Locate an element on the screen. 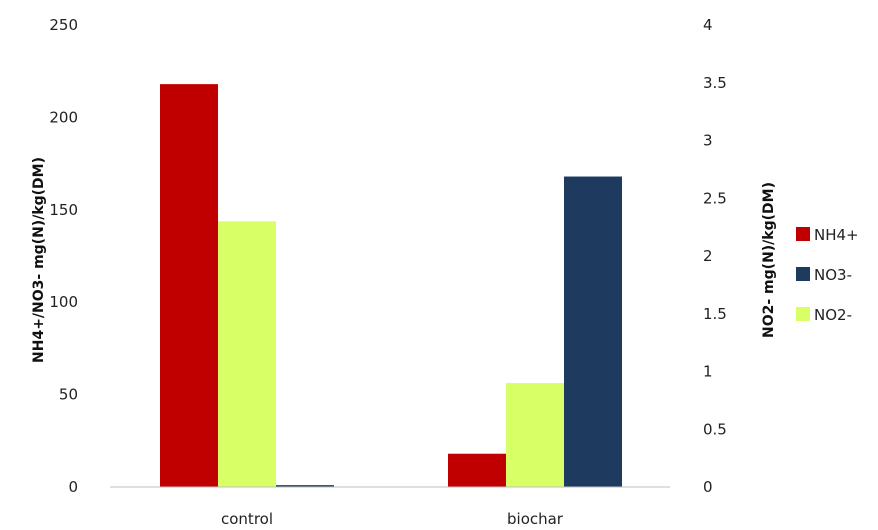  y-tick-label: 200 is located at coordinates (63, 117).